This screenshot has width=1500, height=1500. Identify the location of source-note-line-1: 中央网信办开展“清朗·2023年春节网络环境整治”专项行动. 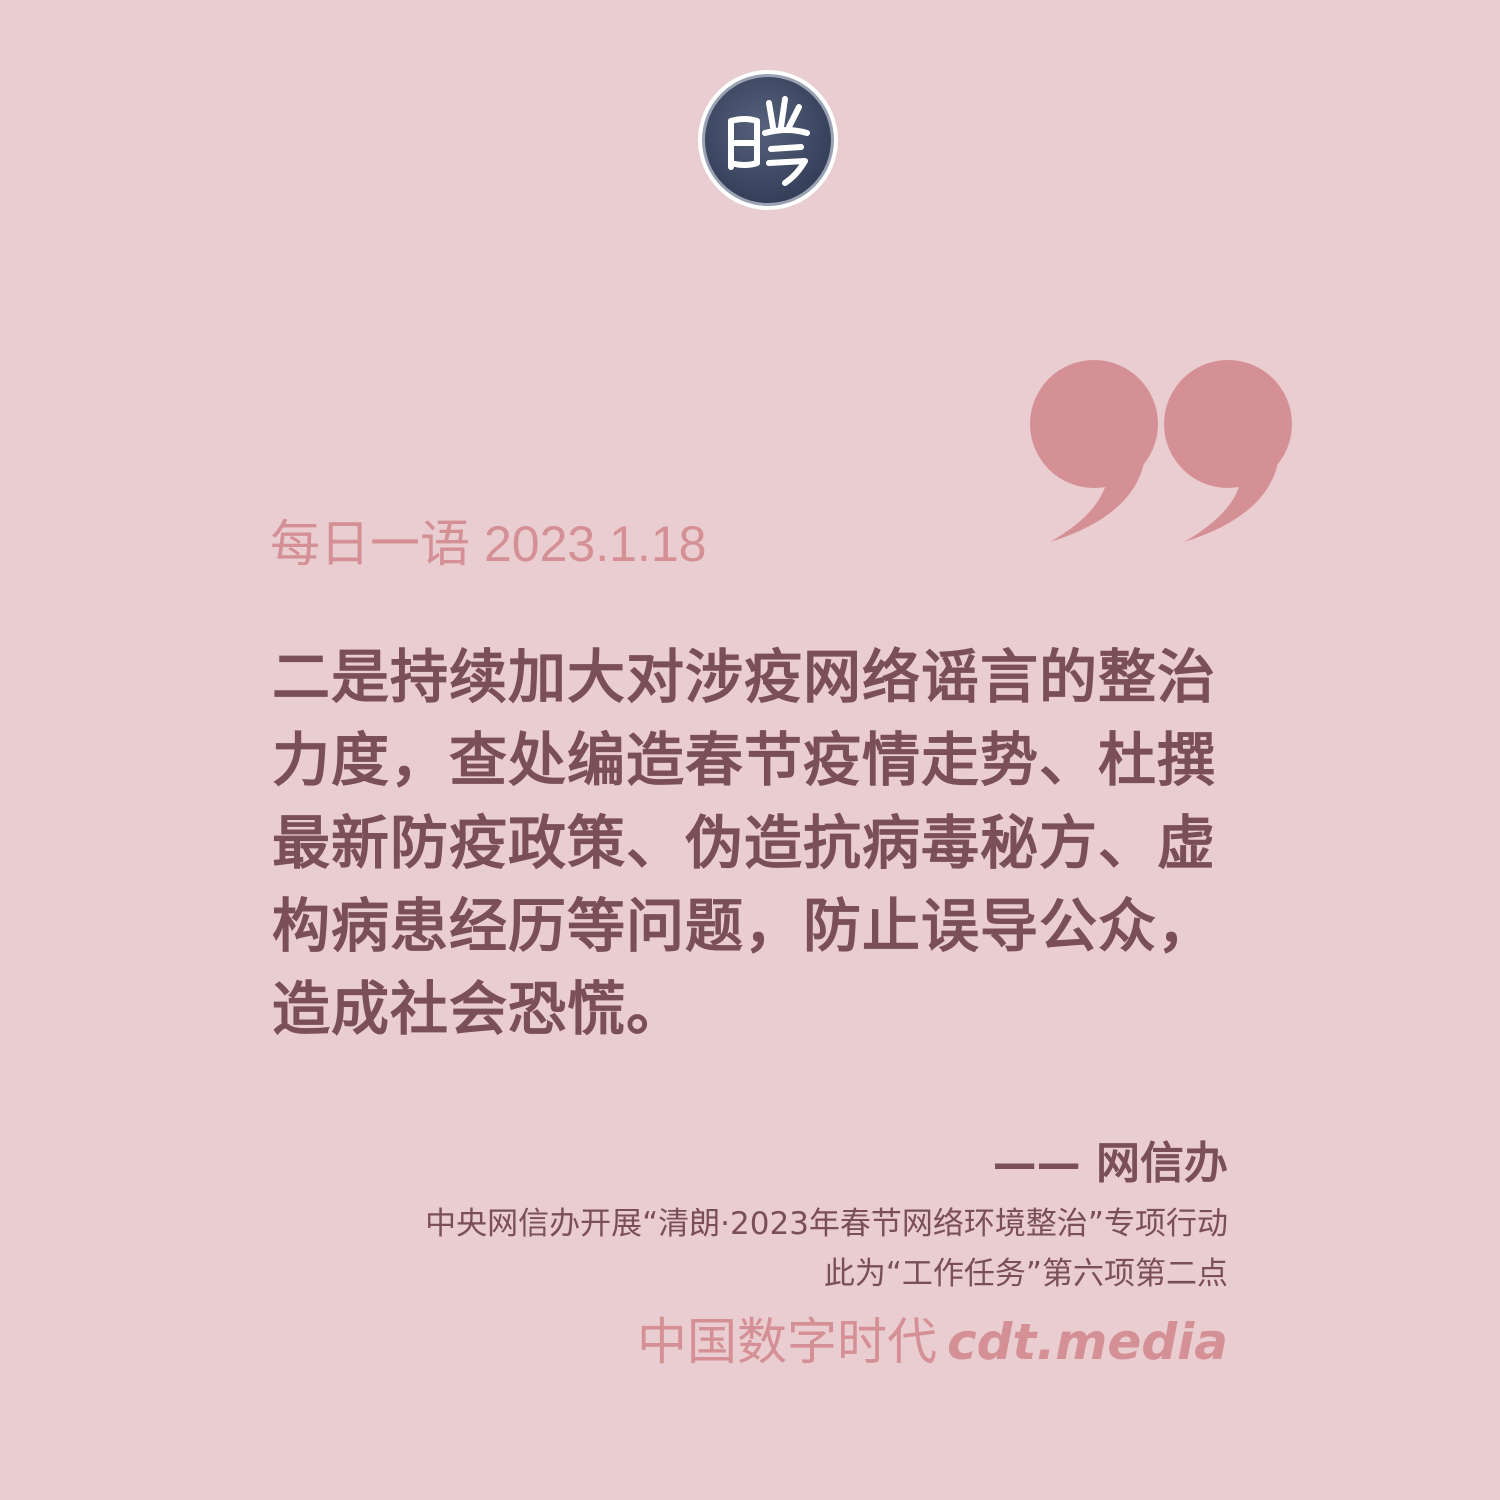
(826, 1224).